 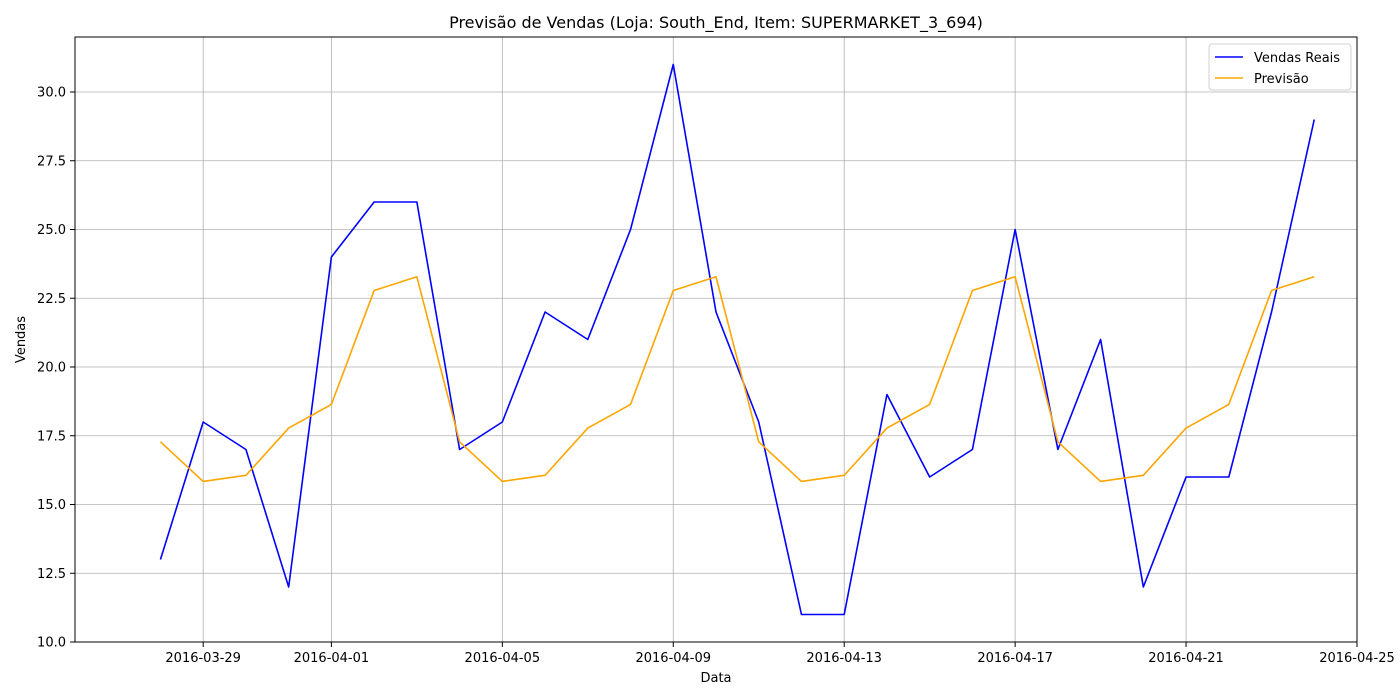 What do you see at coordinates (1297, 58) in the screenshot?
I see `legend-label: Vendas Reais` at bounding box center [1297, 58].